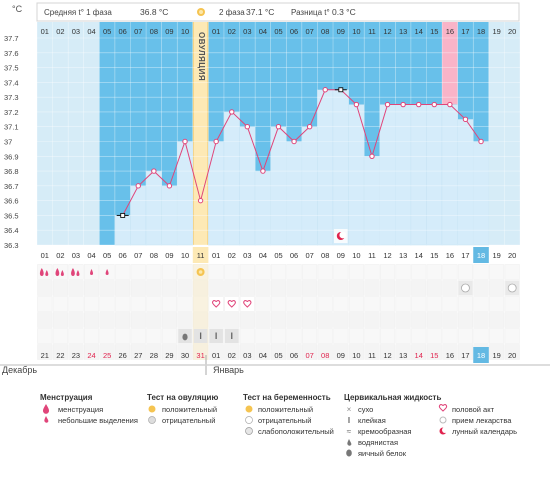 The height and width of the screenshot is (478, 550). What do you see at coordinates (138, 255) in the screenshot?
I see `axis-day-label: 07` at bounding box center [138, 255].